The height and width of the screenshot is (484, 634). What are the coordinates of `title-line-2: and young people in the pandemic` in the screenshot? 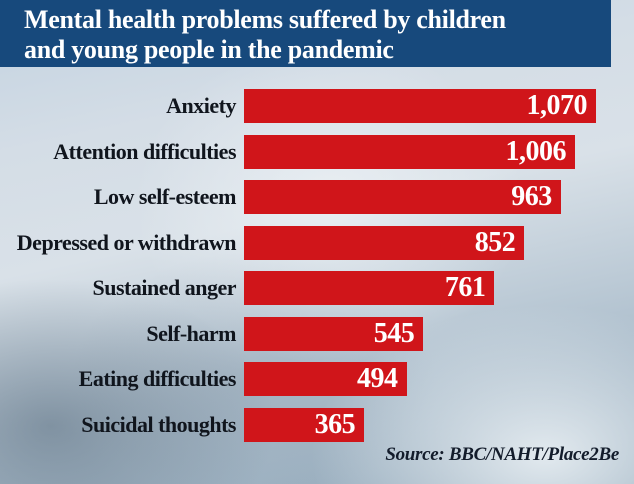 It's located at (209, 49).